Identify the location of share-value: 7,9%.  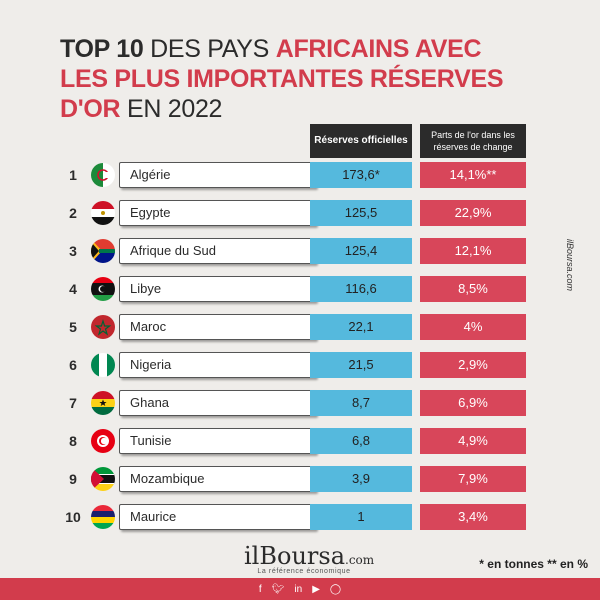
(473, 479).